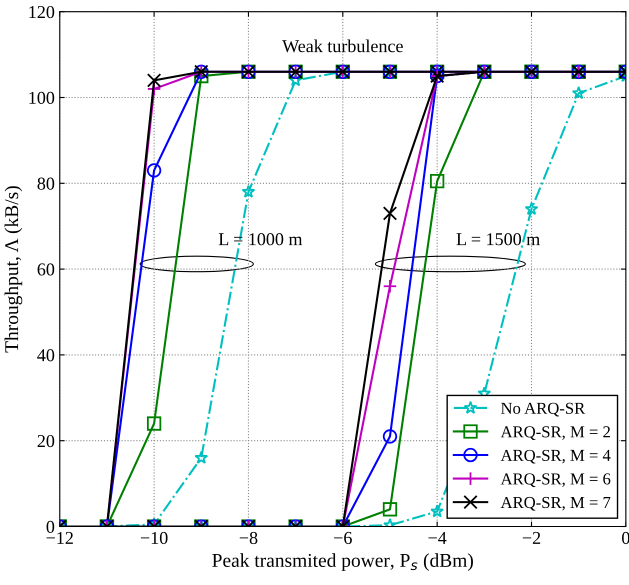 This screenshot has width=629, height=585. What do you see at coordinates (260, 239) in the screenshot?
I see `annotation: L = 1000 m` at bounding box center [260, 239].